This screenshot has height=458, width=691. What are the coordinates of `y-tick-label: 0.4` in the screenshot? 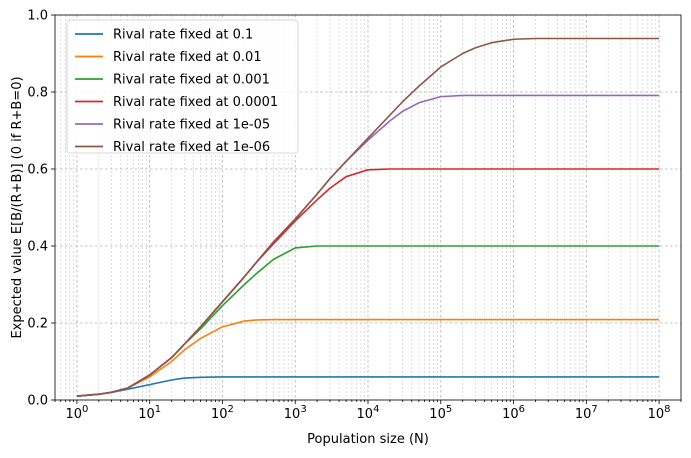 It's located at (37, 247).